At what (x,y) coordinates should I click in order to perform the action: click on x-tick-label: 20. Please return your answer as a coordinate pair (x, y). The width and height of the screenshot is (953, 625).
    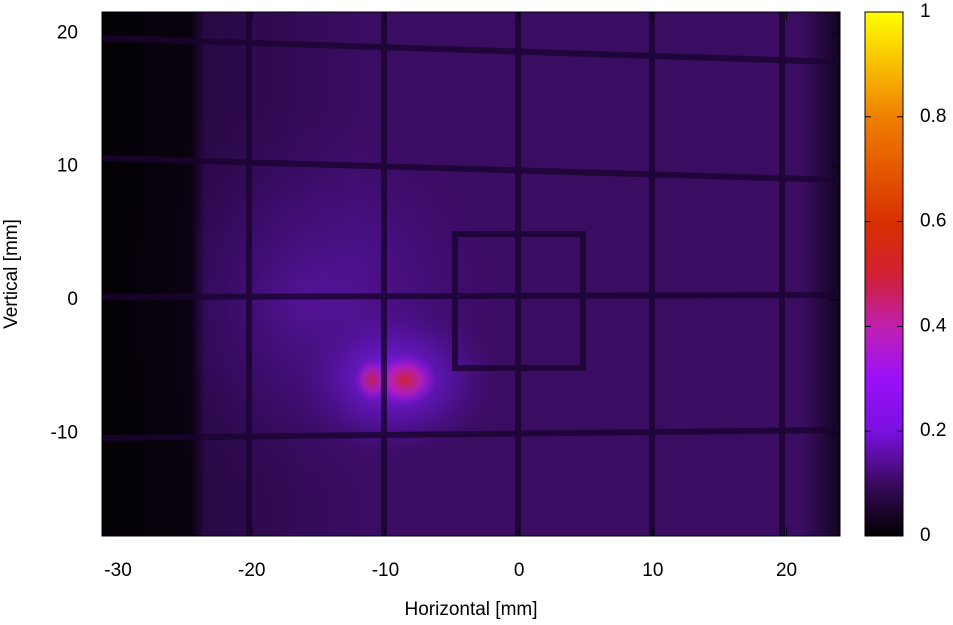
    Looking at the image, I should click on (786, 570).